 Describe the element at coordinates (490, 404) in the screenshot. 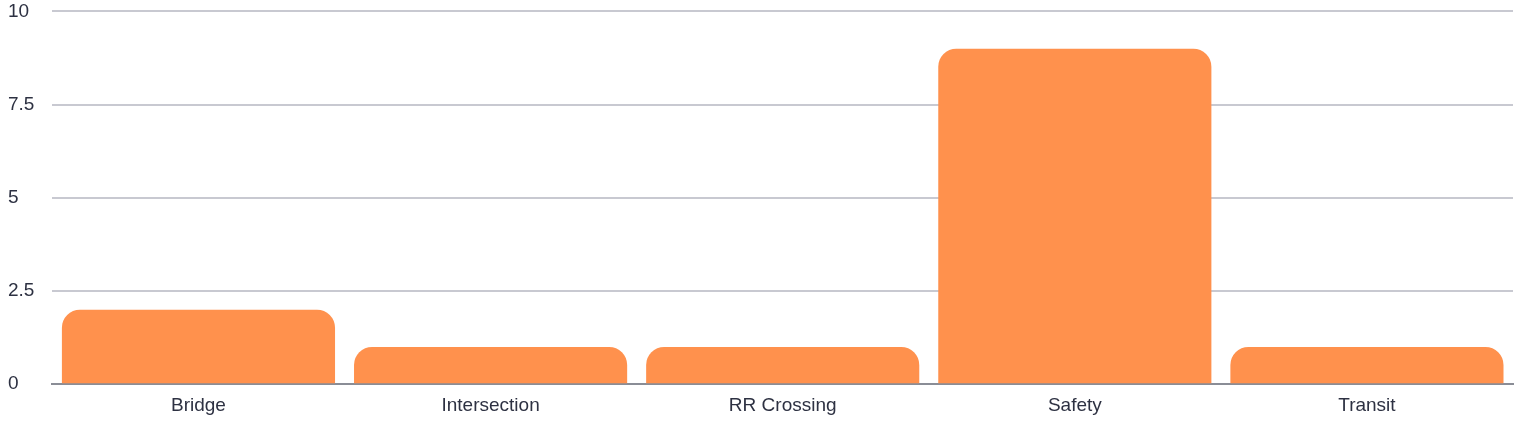

I see `x-tick-label: Intersection` at that location.